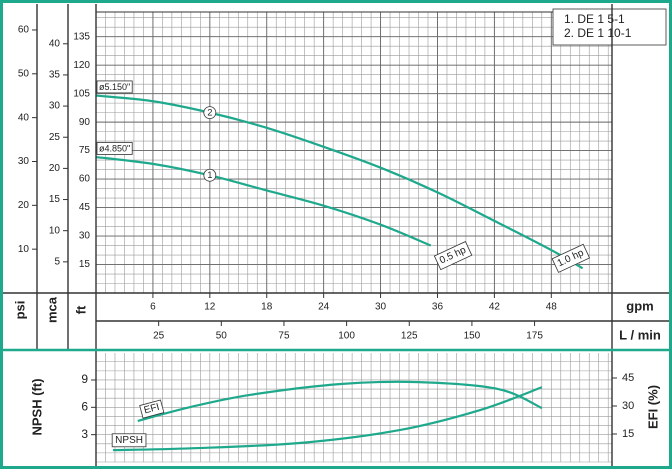 This screenshot has width=672, height=469. Describe the element at coordinates (284, 336) in the screenshot. I see `x2-tick-label: 75` at that location.